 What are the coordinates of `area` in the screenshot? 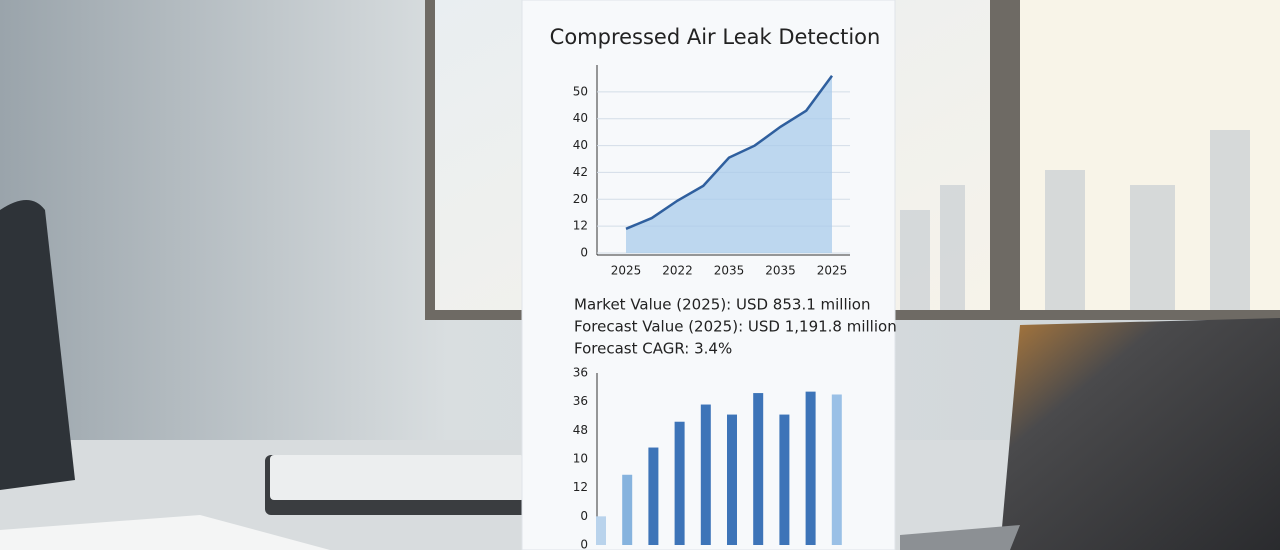 It's located at (729, 164).